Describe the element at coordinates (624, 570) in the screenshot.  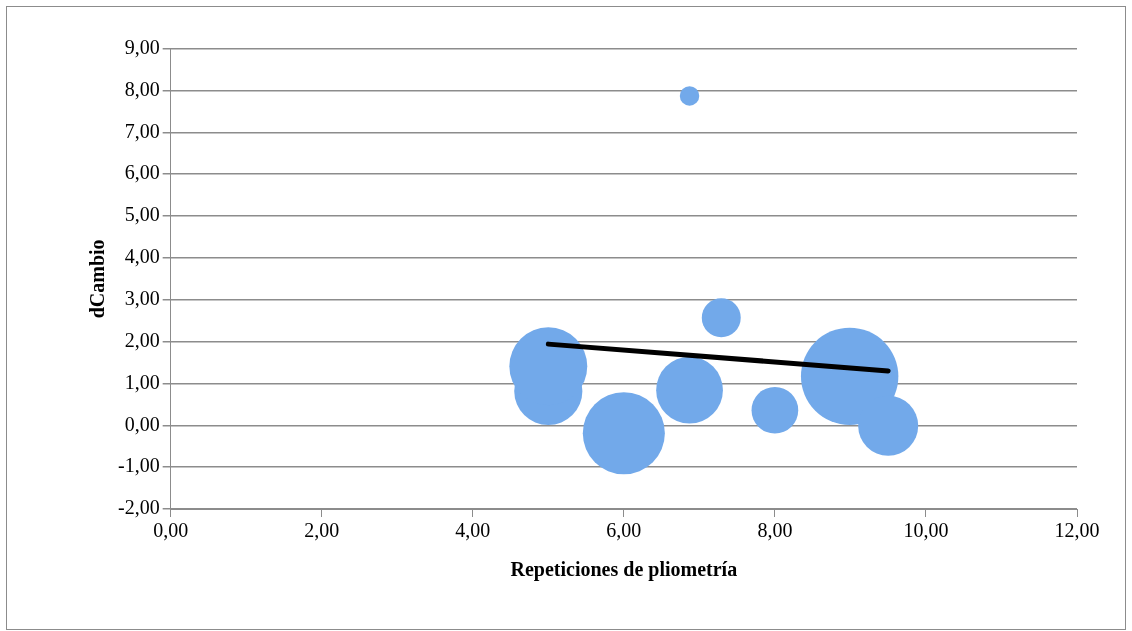
I see `x-axis-title: Repeticiones de pliometría` at that location.